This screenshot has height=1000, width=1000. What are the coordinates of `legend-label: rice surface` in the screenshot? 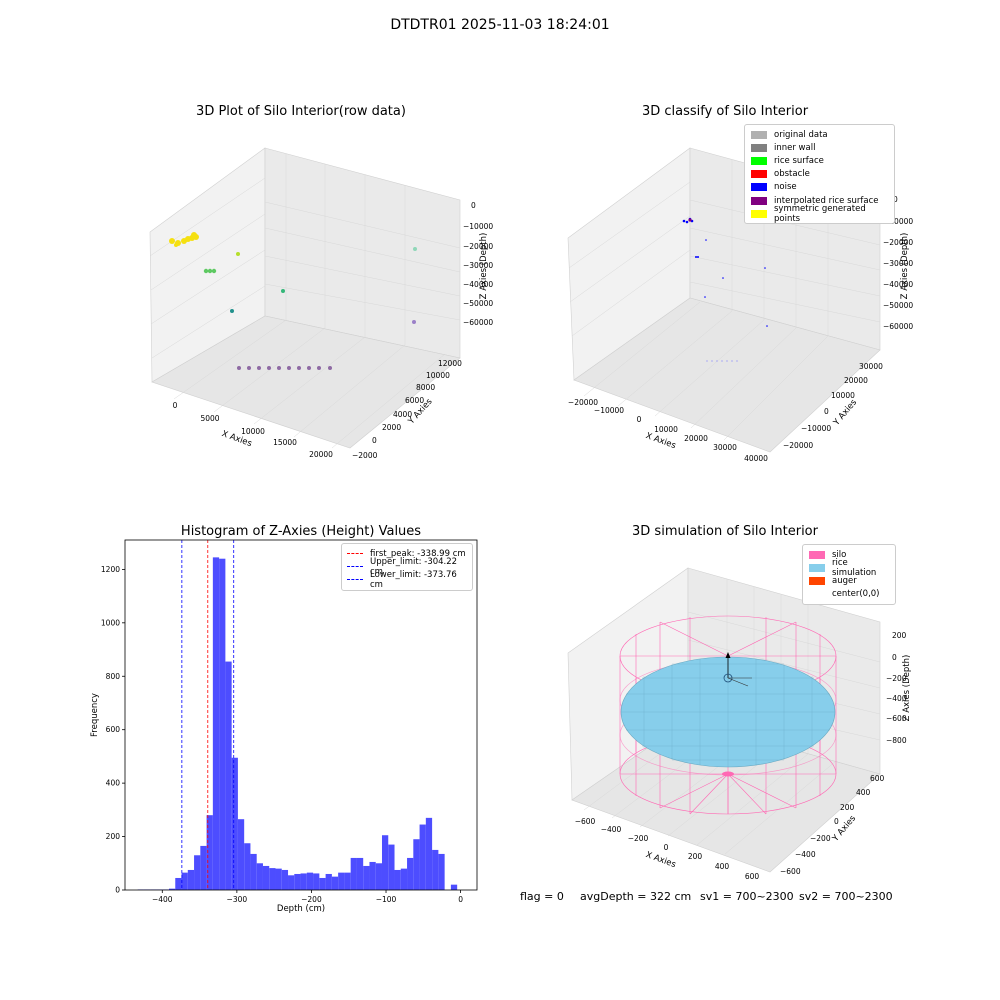 It's located at (799, 160).